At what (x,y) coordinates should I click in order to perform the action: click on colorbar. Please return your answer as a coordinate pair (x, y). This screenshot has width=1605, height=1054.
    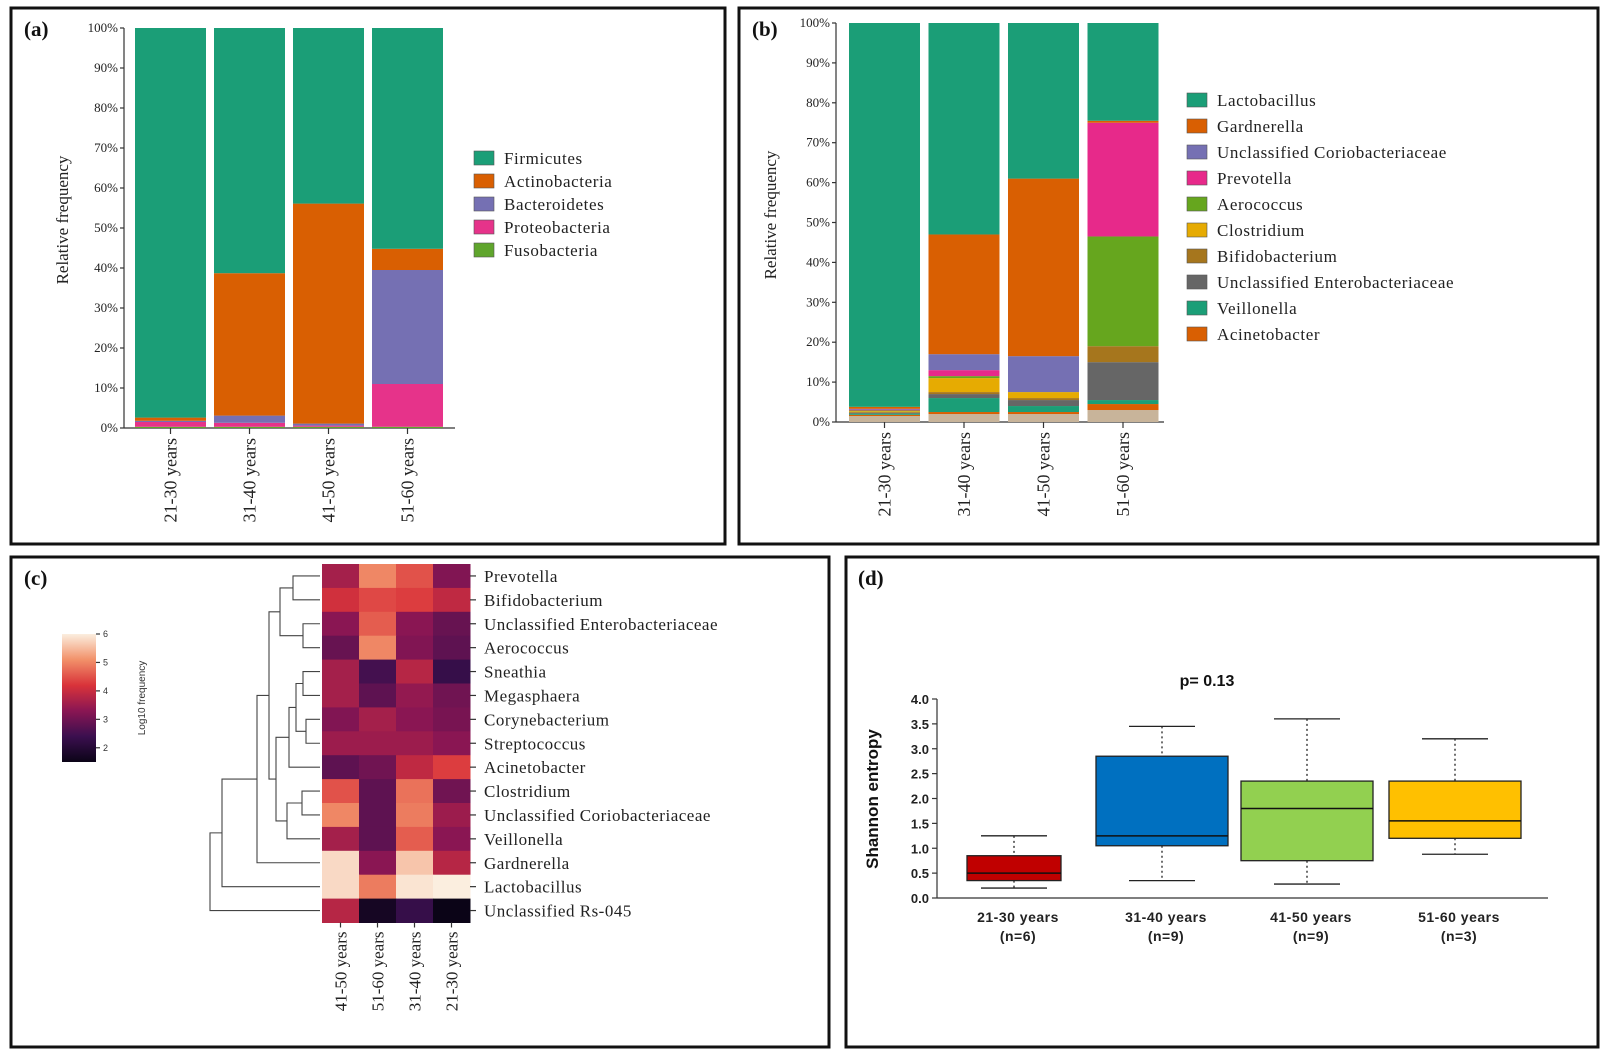
    Looking at the image, I should click on (79, 698).